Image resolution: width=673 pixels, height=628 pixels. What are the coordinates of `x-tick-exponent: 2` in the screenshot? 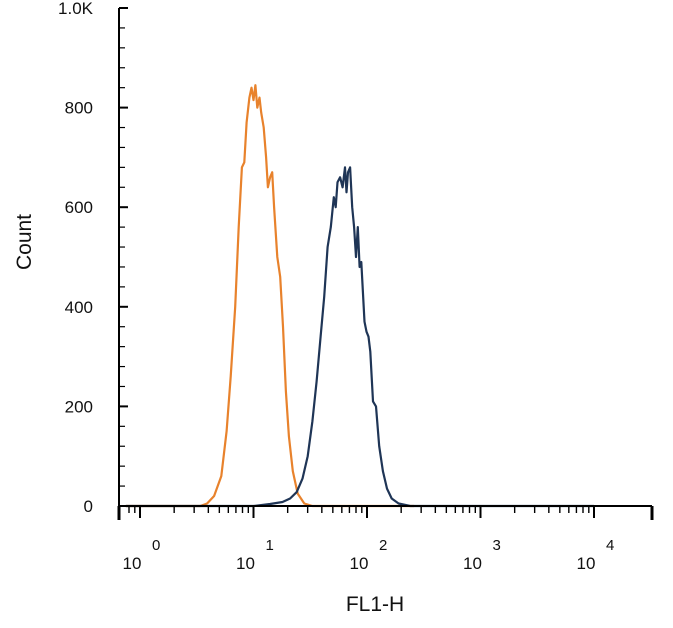 It's located at (383, 545).